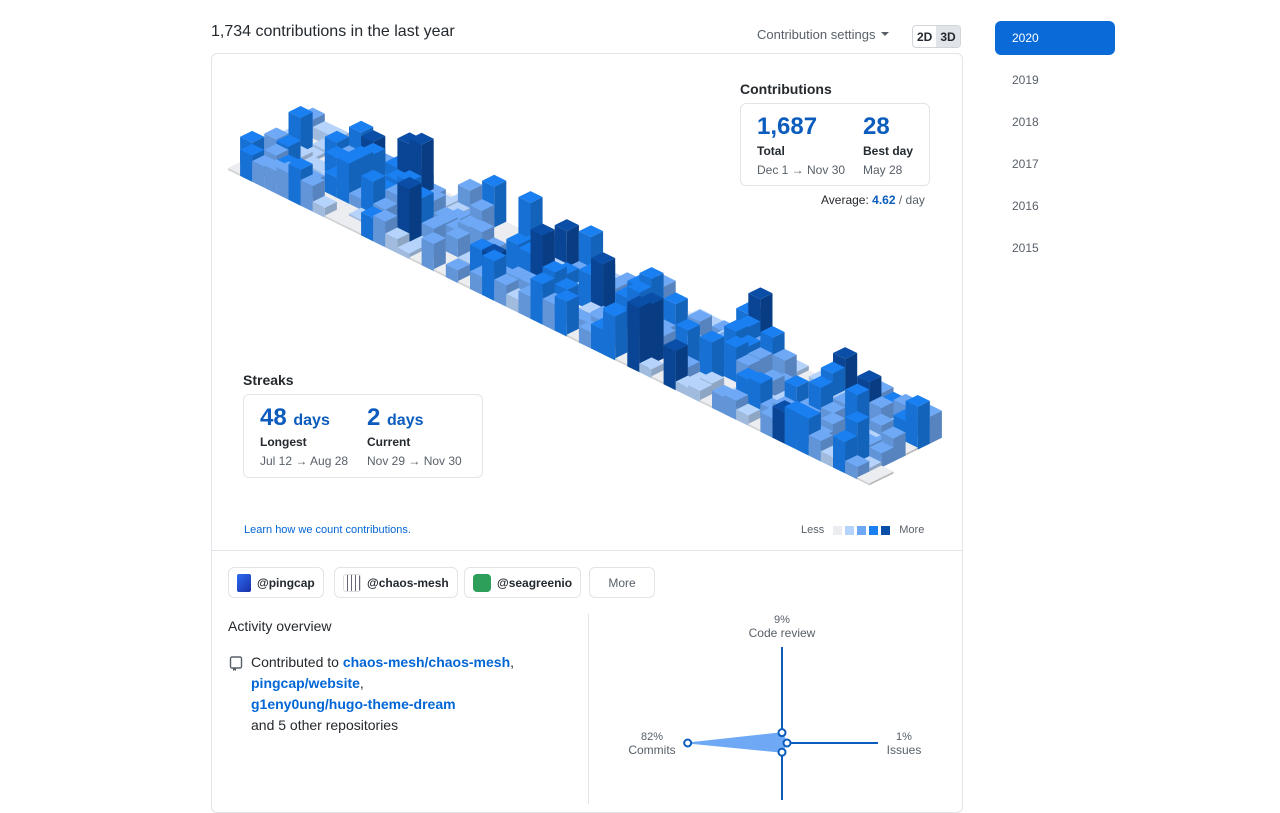 The height and width of the screenshot is (813, 1280). I want to click on year-2019: 2019, so click(1025, 80).